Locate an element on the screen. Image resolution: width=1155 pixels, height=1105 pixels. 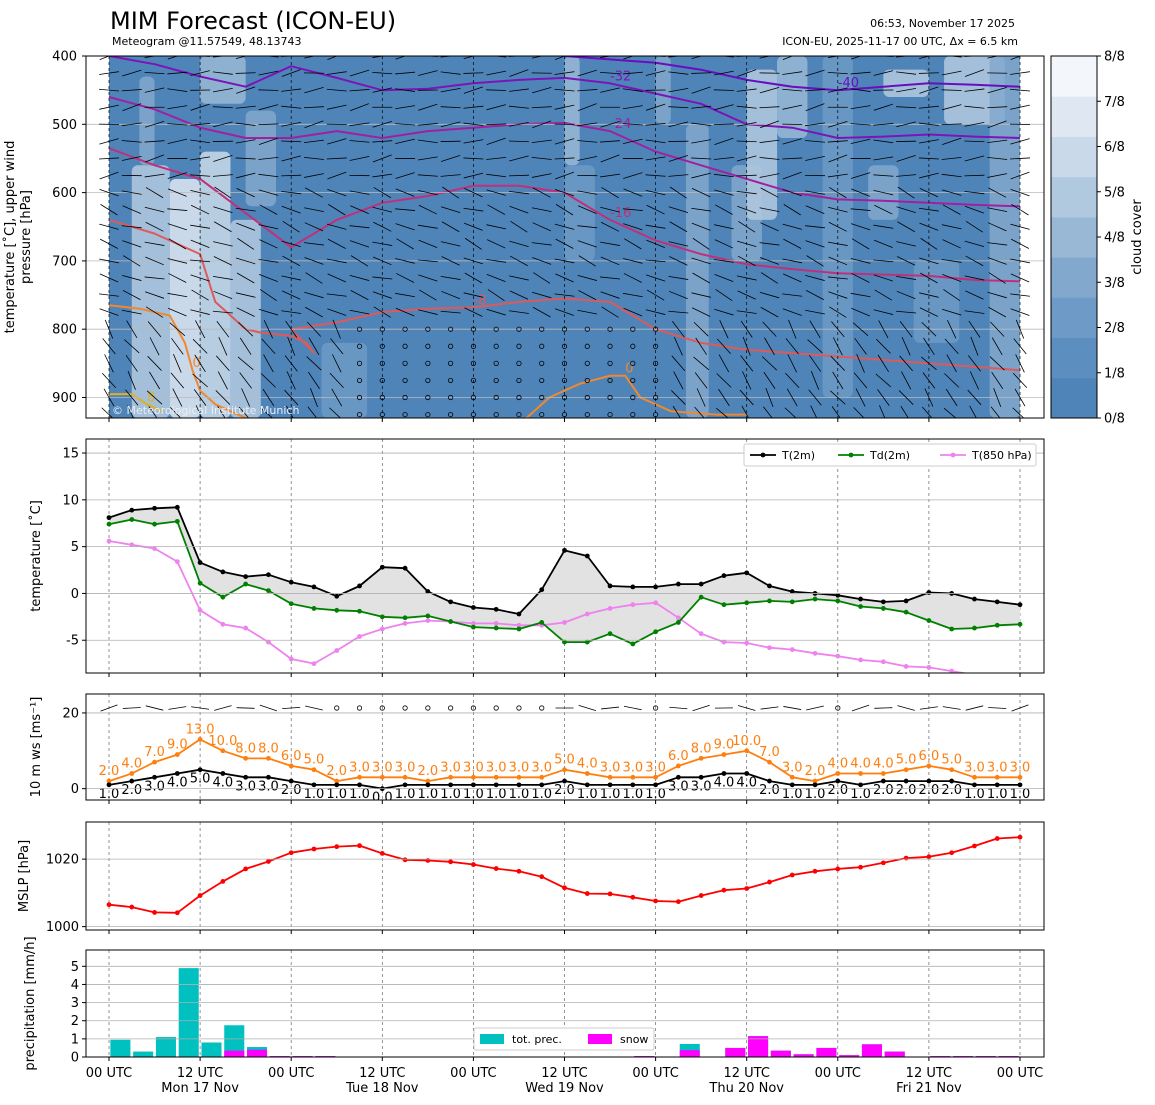
colorbar-tick-label: 7/8 is located at coordinates (1114, 102).